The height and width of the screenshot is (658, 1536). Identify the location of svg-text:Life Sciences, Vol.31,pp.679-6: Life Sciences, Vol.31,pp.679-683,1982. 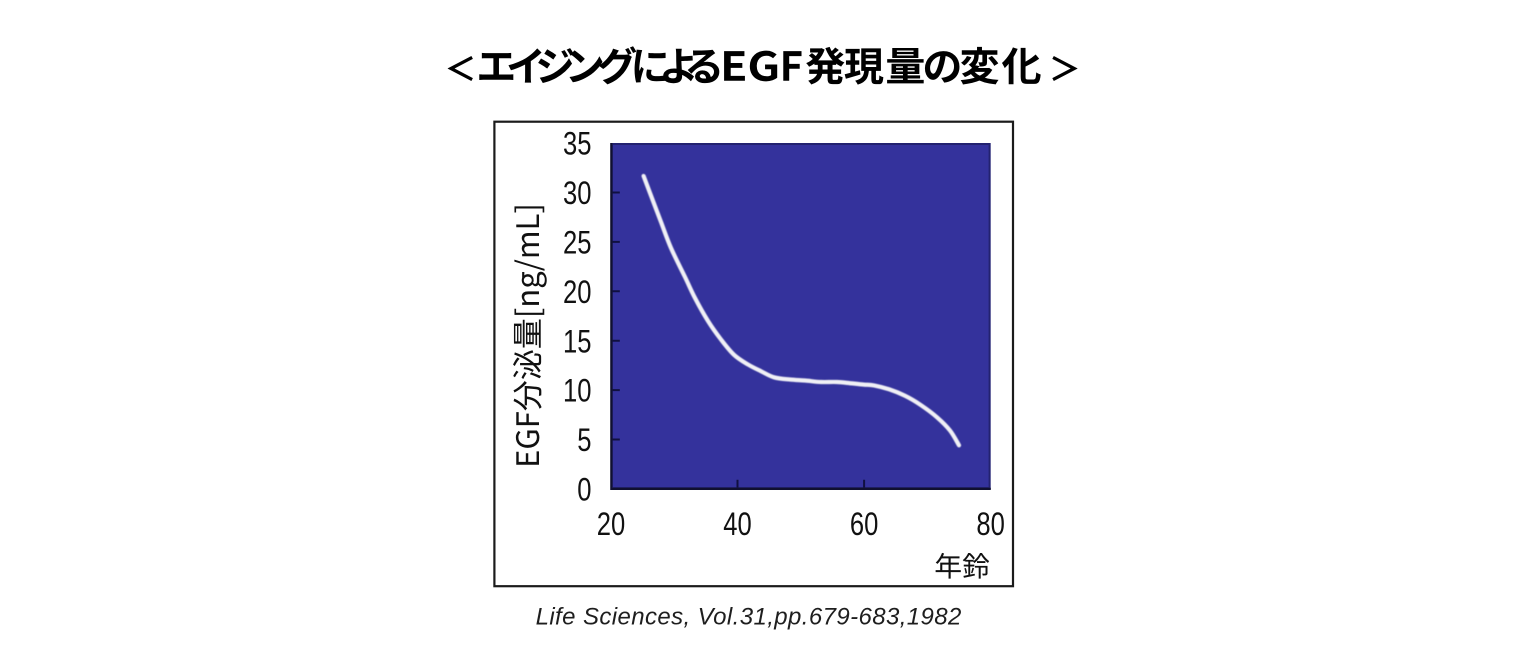
(749, 616).